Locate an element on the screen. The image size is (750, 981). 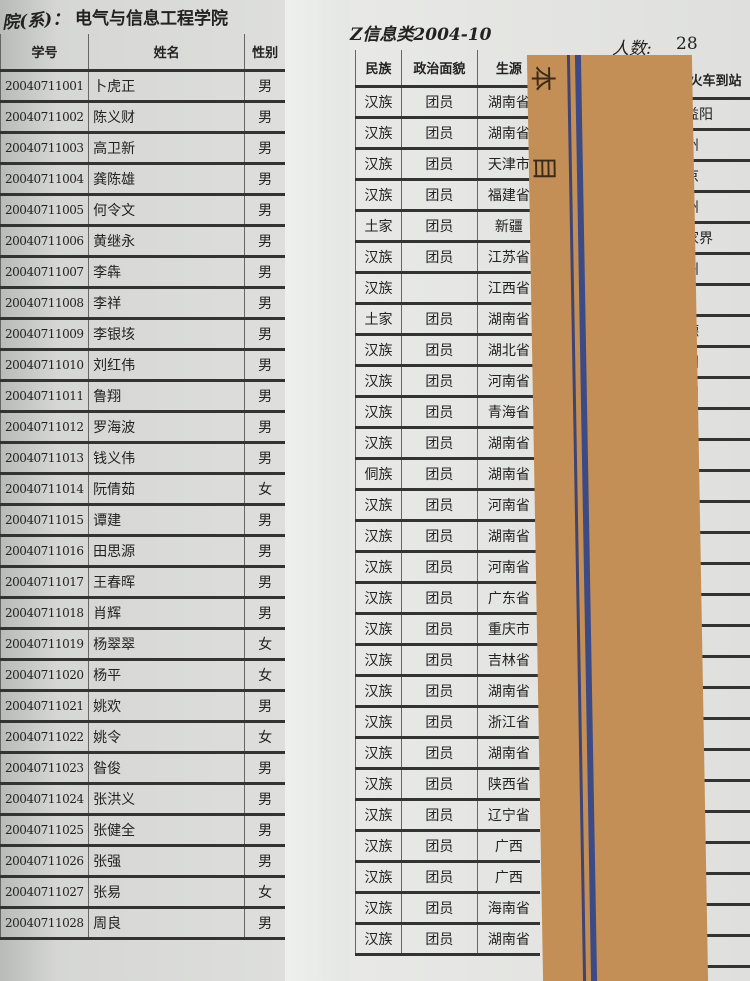
table-row: 20040711014 阮倩茹女 is located at coordinates (142, 489).